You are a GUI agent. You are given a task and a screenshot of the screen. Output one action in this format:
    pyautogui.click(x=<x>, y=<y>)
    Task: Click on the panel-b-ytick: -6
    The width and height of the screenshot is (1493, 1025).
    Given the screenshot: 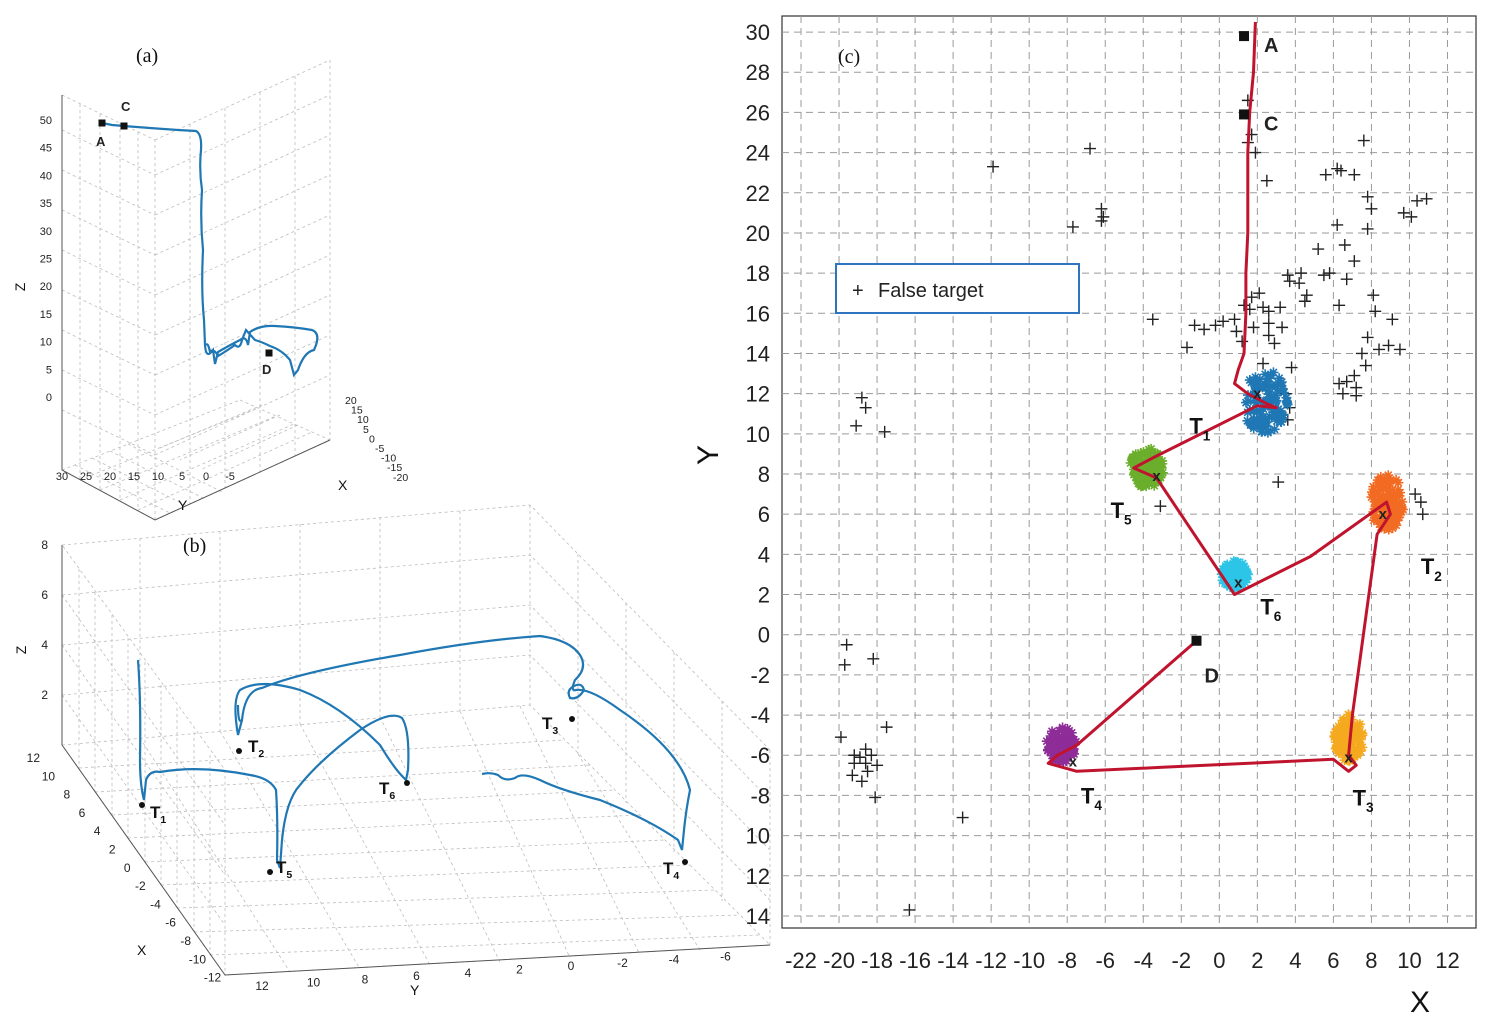 What is the action you would take?
    pyautogui.click(x=725, y=956)
    